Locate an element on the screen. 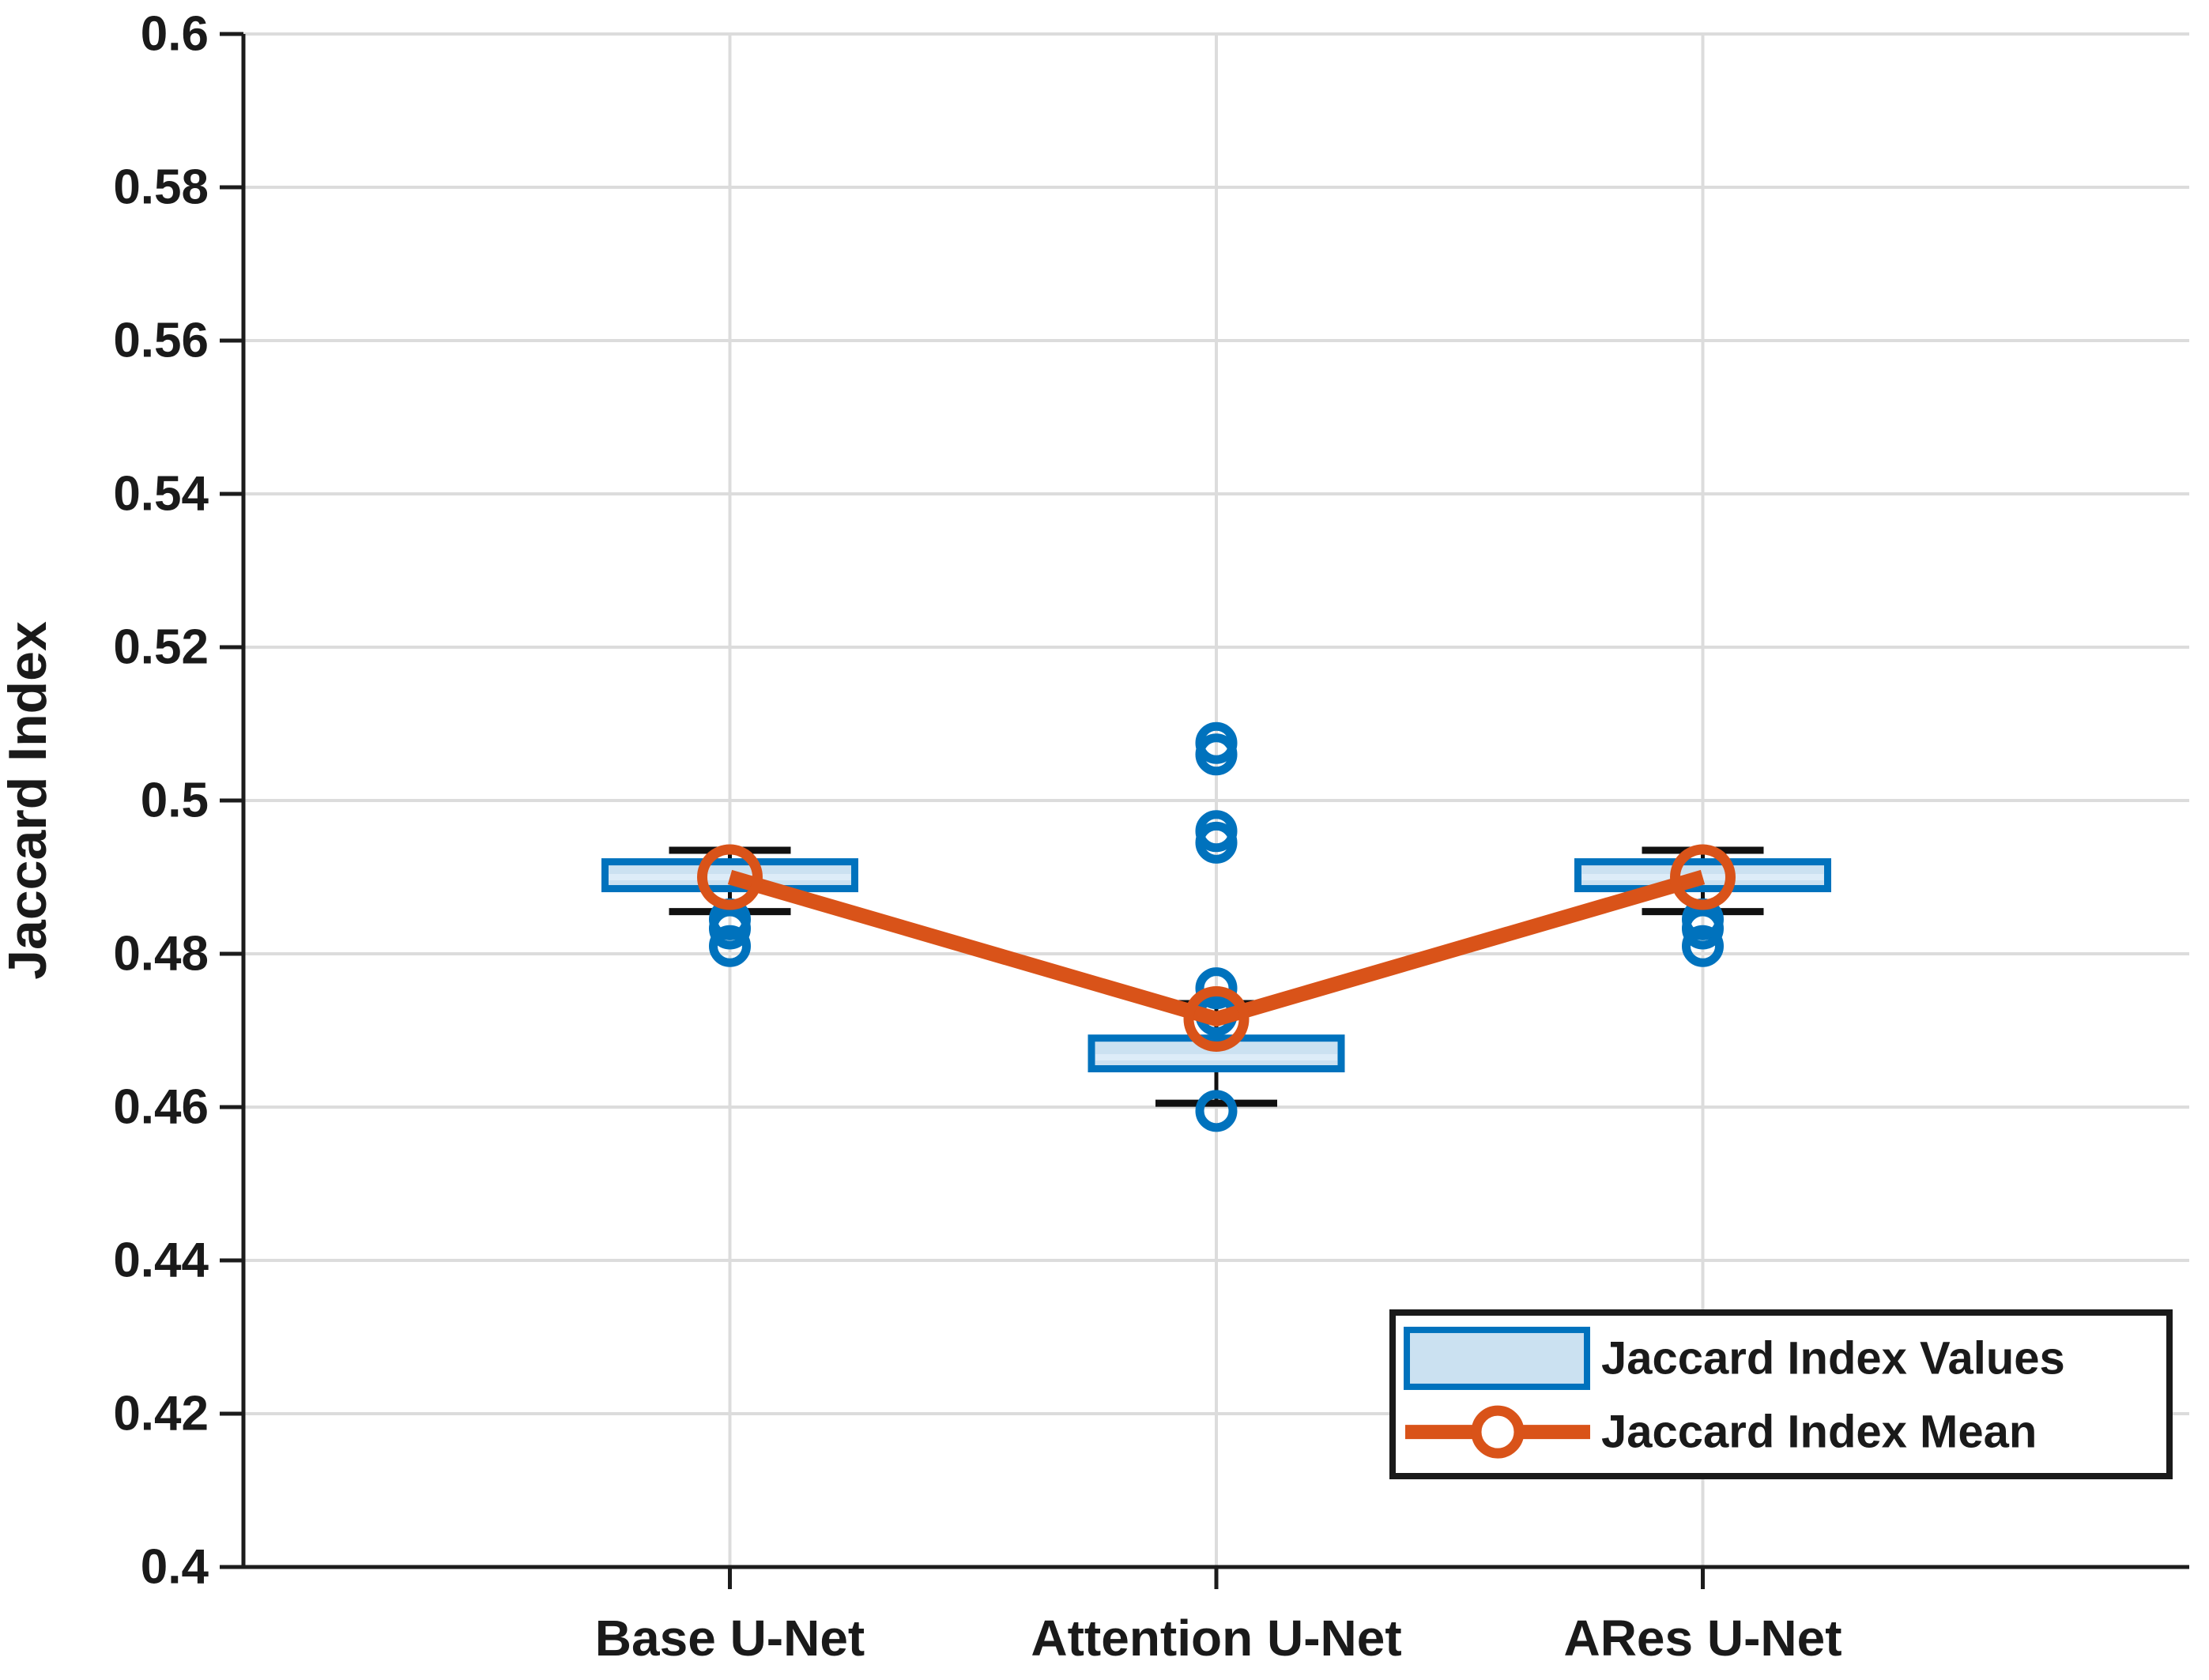 This screenshot has width=2209, height=1680. y-tick-label: 0.48 is located at coordinates (161, 954).